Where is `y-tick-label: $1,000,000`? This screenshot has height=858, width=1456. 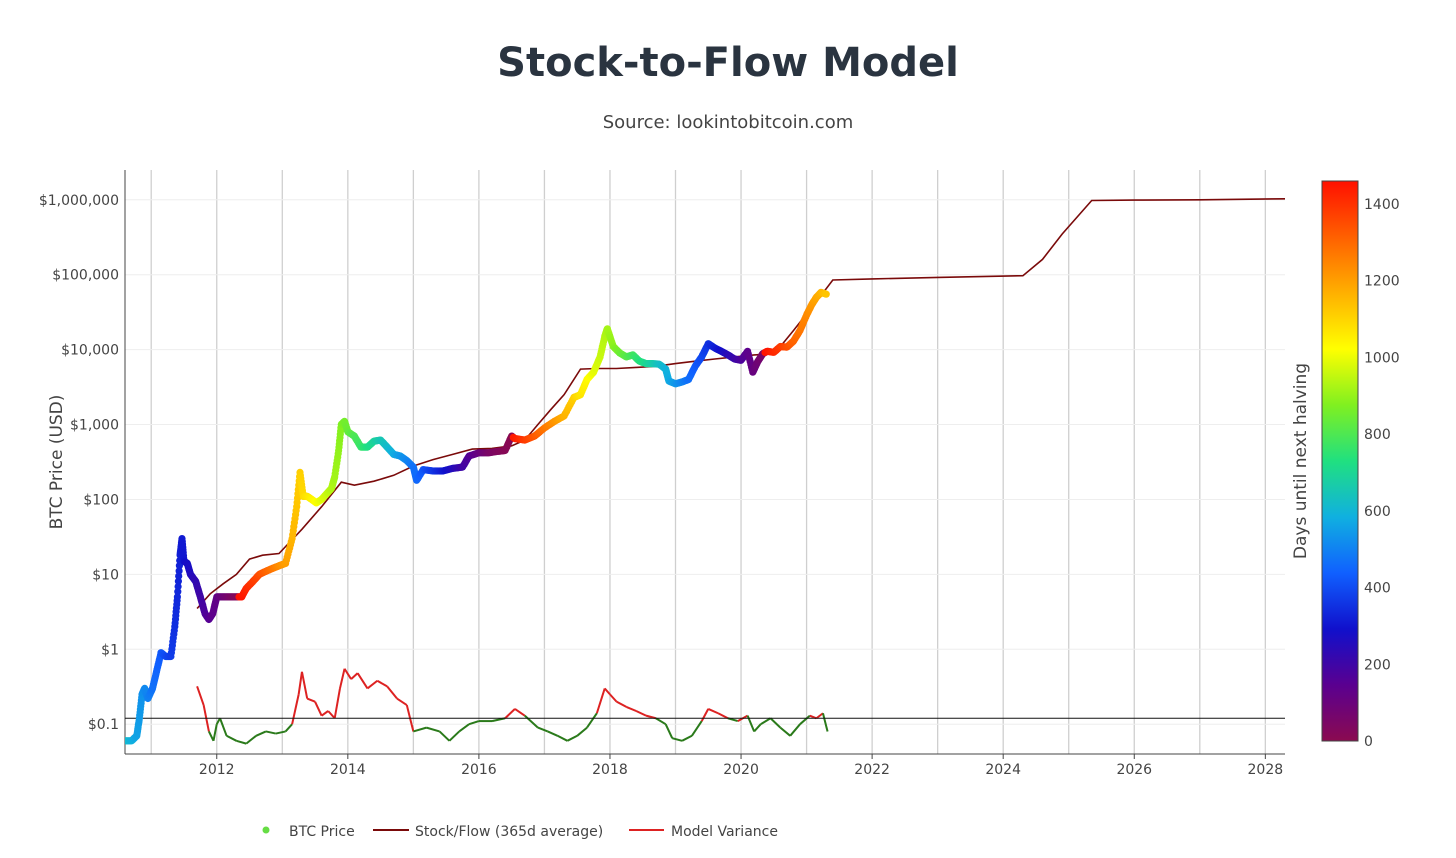 y-tick-label: $1,000,000 is located at coordinates (79, 201).